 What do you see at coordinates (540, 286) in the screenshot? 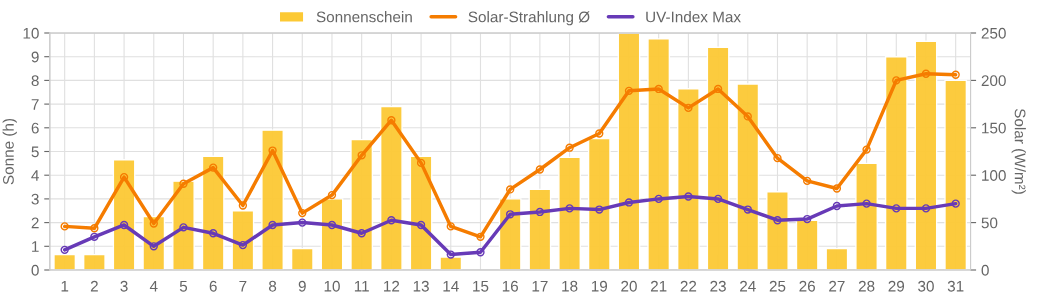
I see `x-tick-label: 17` at bounding box center [540, 286].